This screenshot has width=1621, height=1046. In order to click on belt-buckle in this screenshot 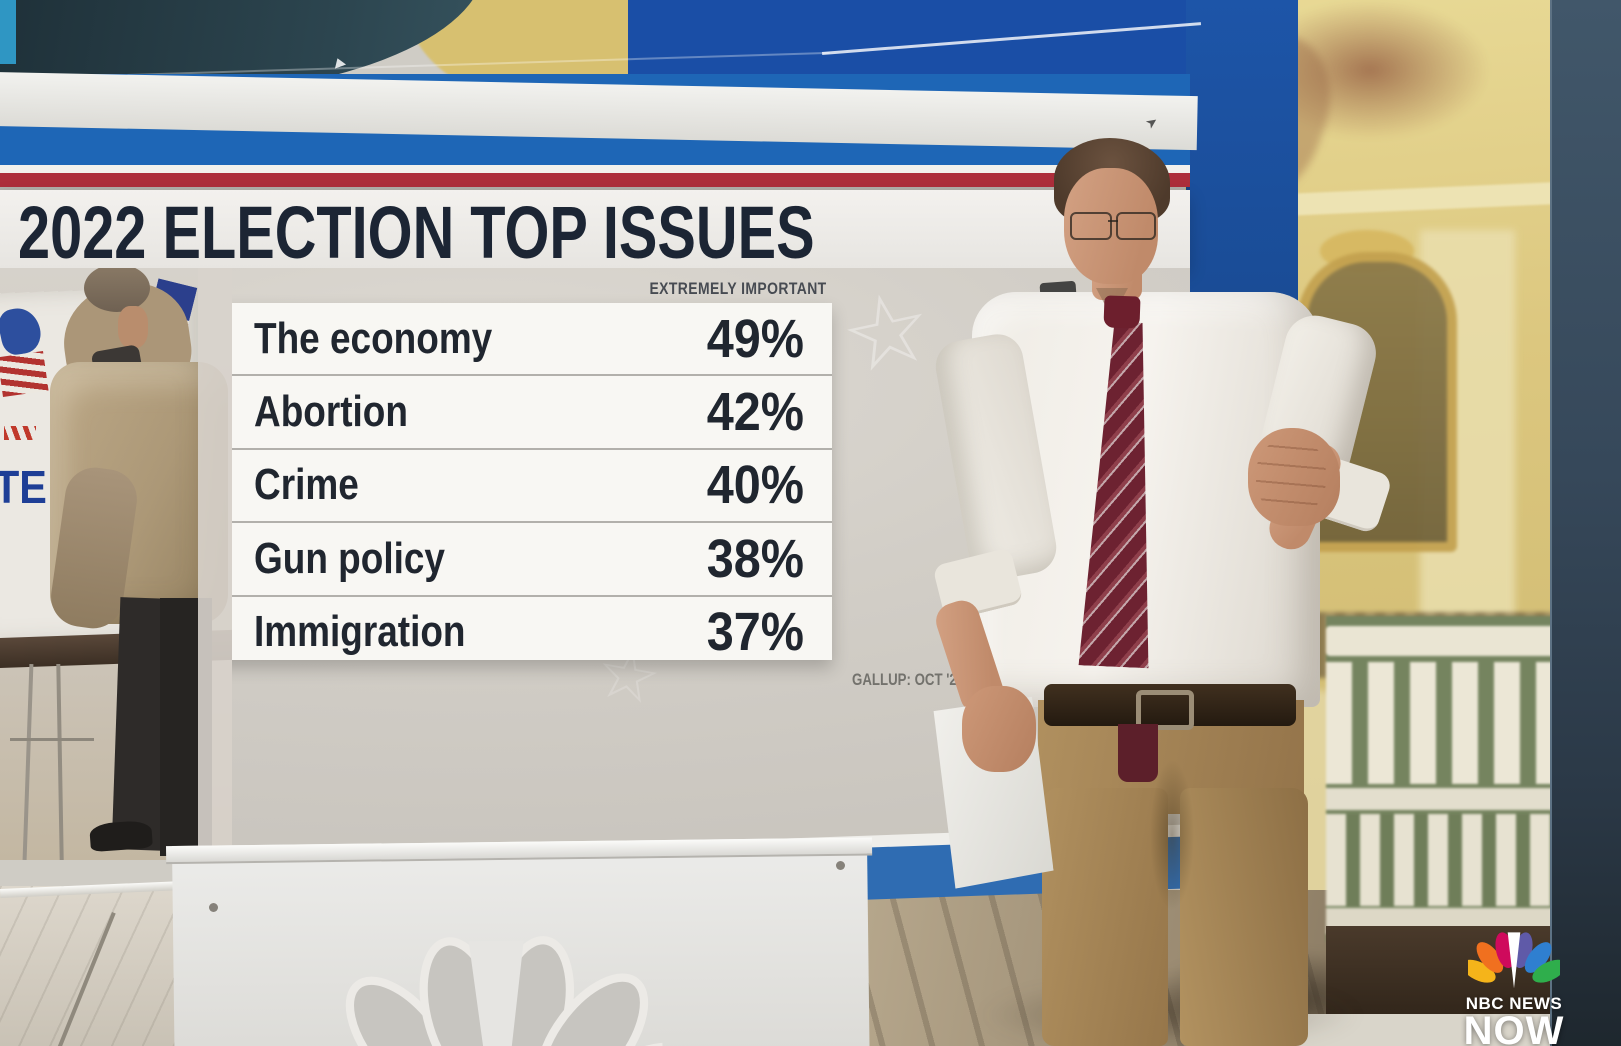, I will do `click(1165, 710)`.